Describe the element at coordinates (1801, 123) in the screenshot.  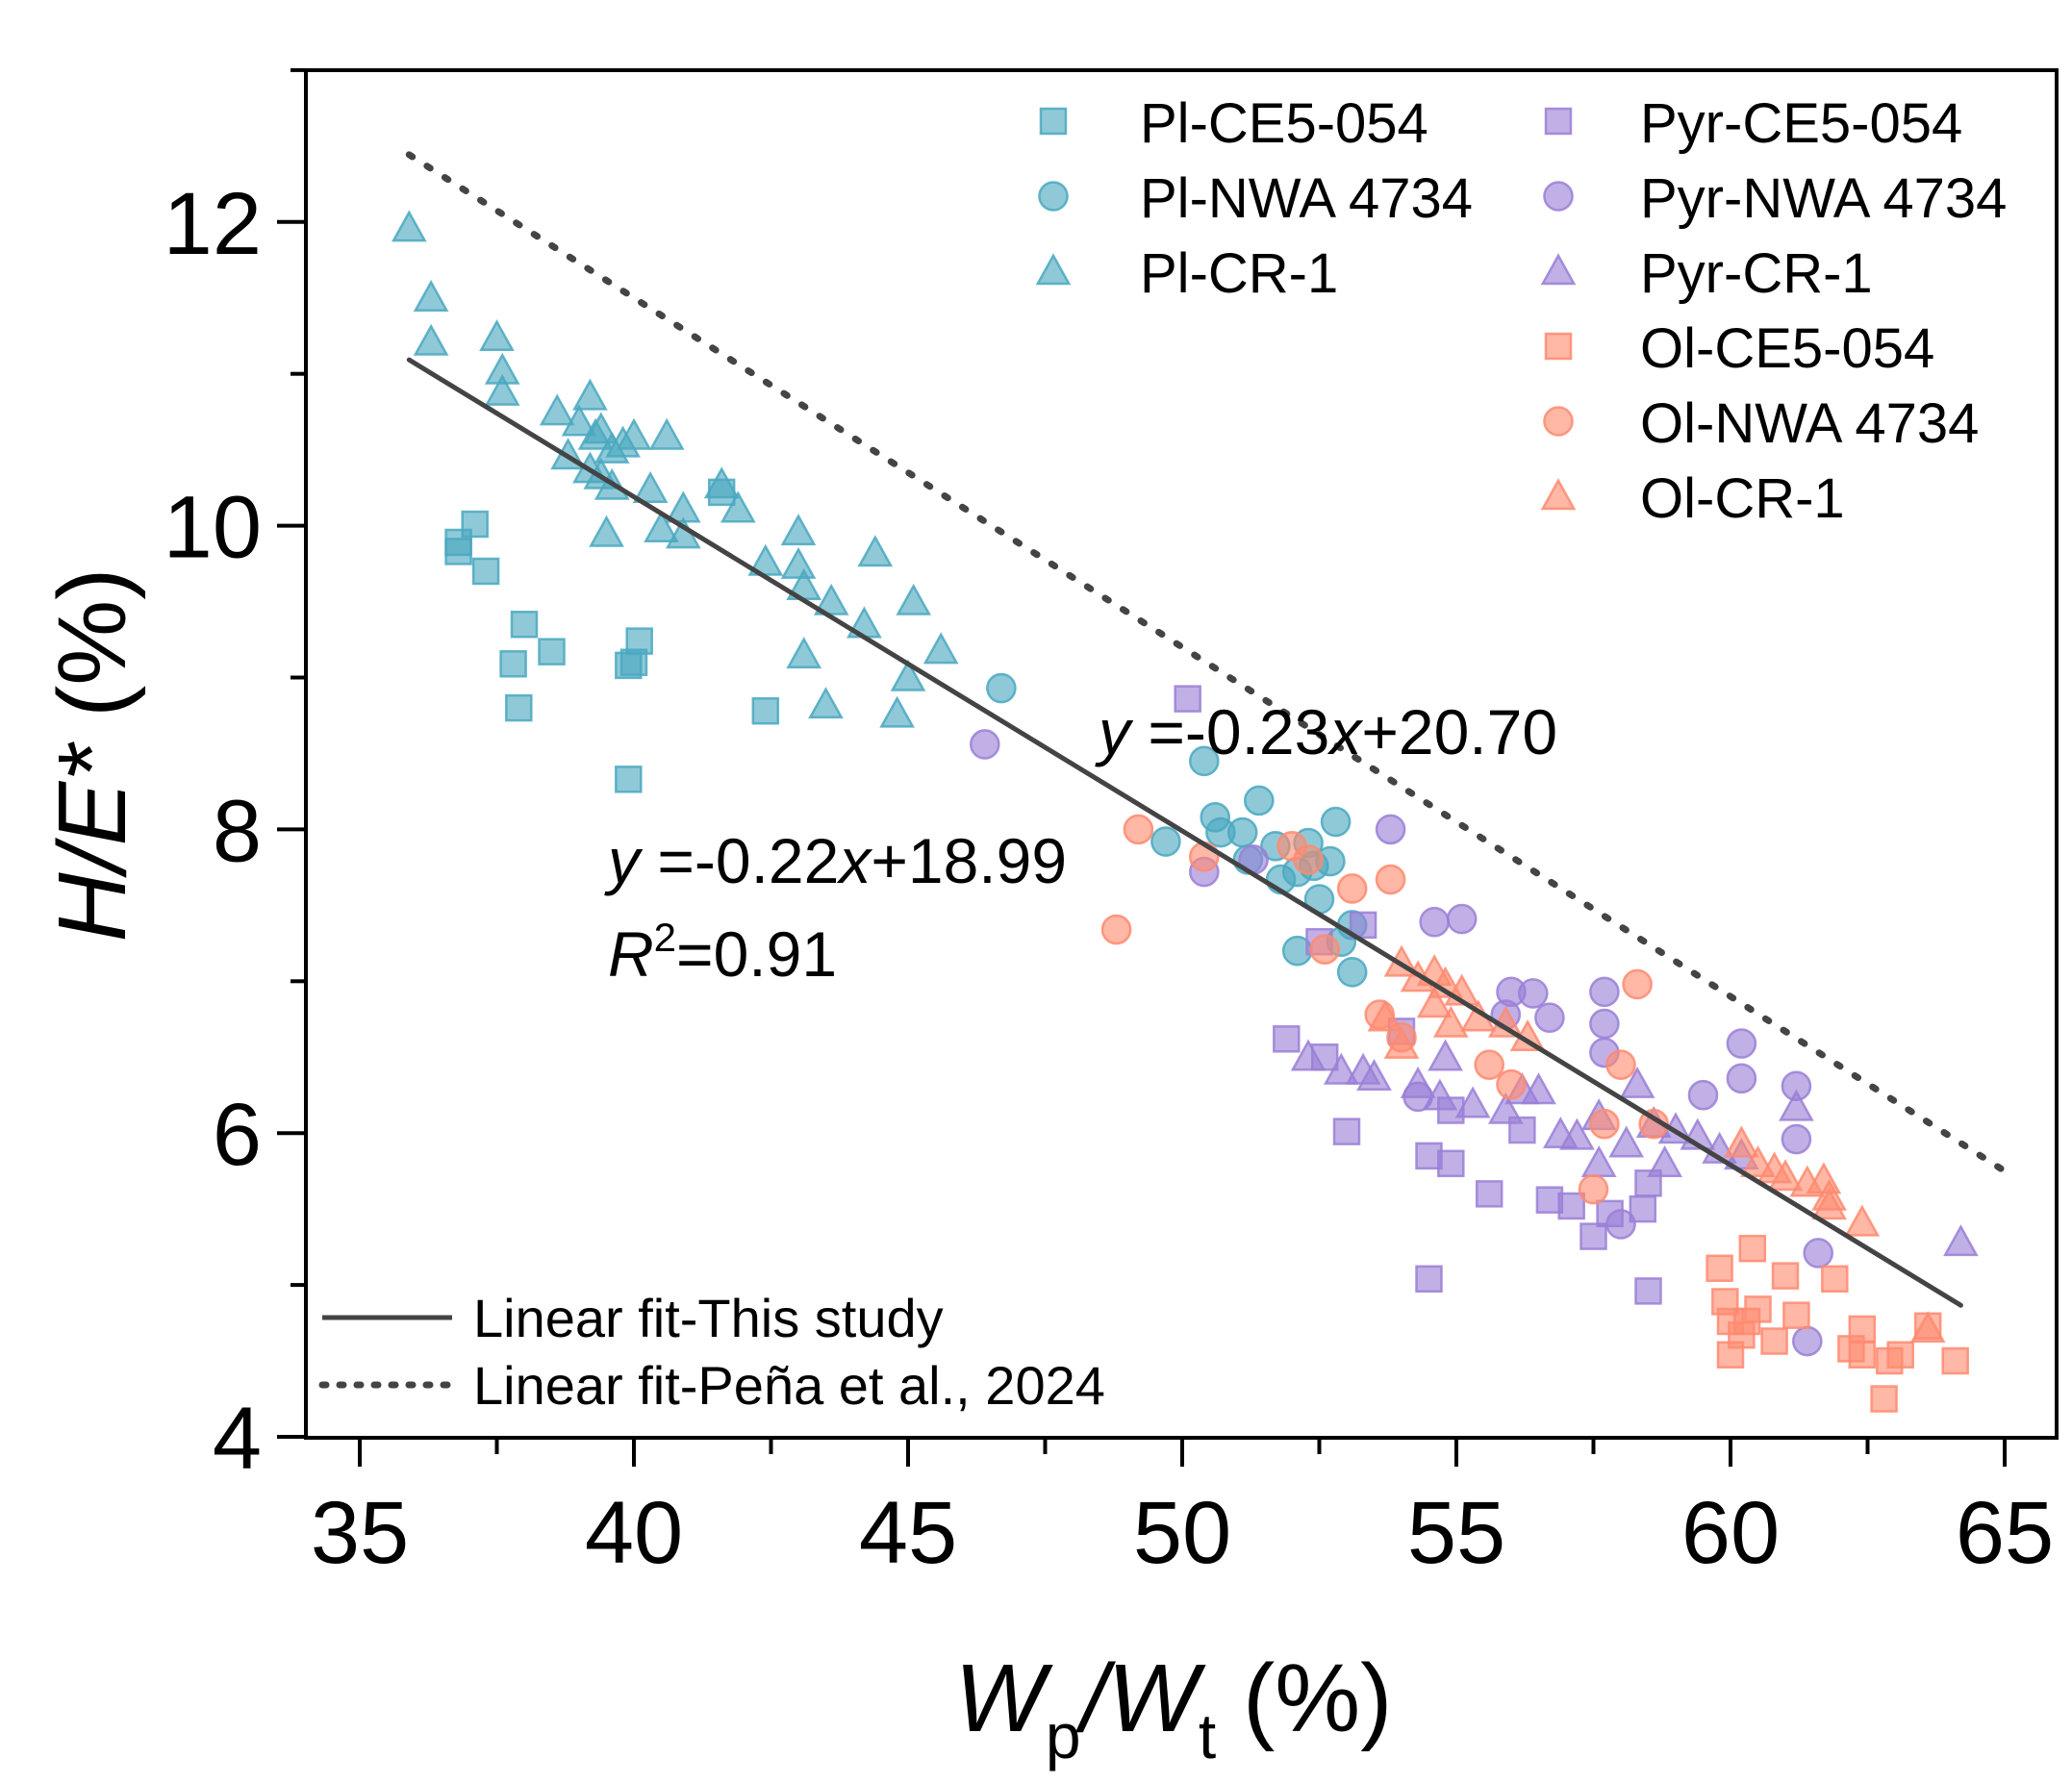
I see `legend-label-pyr-ce5-054: Pyr-CE5-054` at that location.